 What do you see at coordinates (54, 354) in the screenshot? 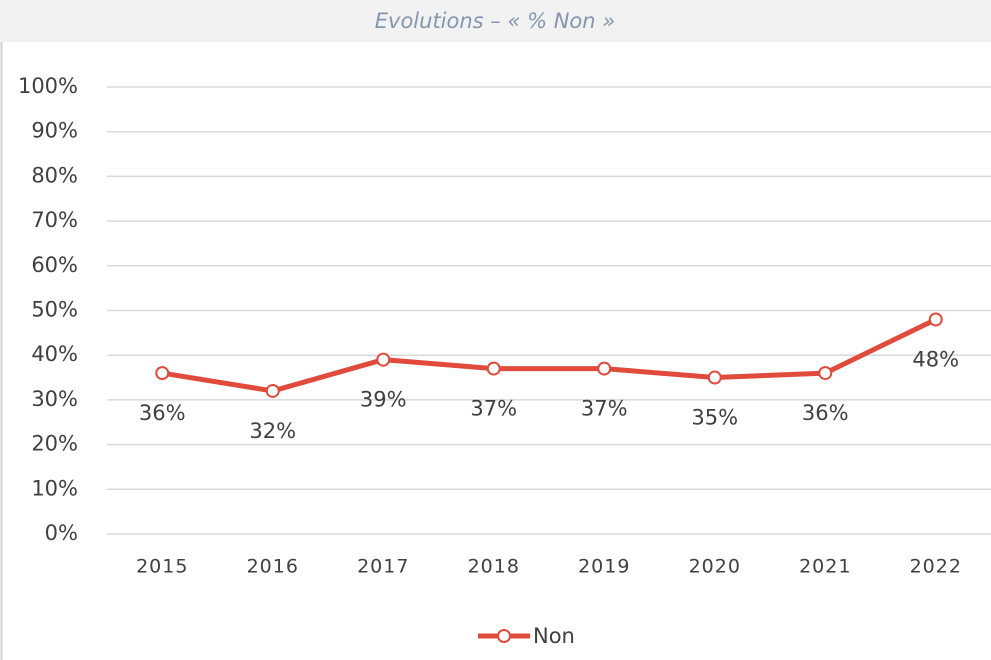
I see `y-tick-label: 40%` at bounding box center [54, 354].